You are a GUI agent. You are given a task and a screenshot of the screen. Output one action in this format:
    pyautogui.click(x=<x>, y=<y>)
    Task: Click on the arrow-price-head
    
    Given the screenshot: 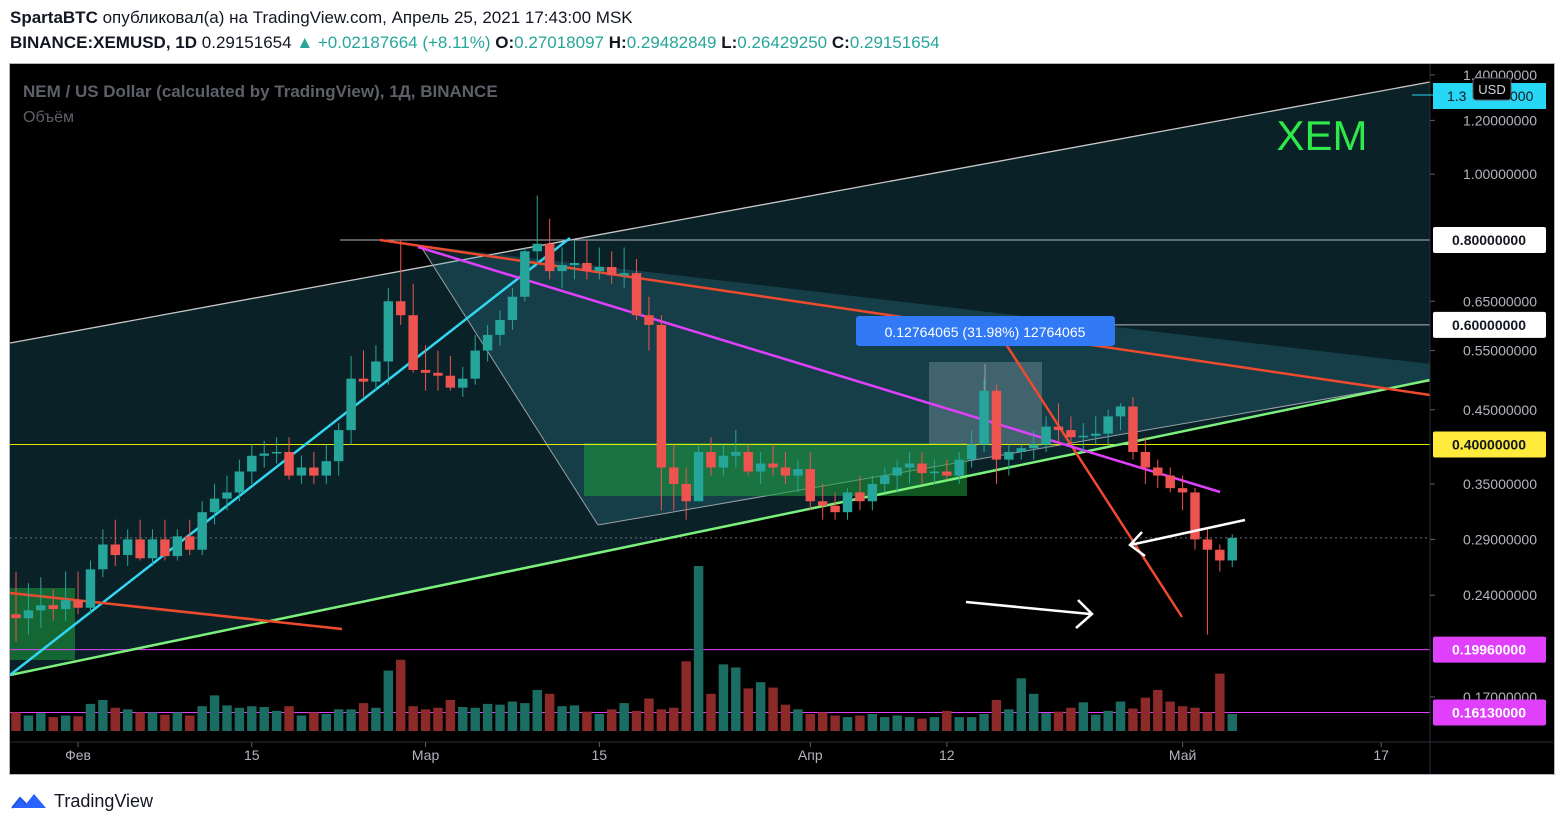 What is the action you would take?
    pyautogui.click(x=1137, y=544)
    